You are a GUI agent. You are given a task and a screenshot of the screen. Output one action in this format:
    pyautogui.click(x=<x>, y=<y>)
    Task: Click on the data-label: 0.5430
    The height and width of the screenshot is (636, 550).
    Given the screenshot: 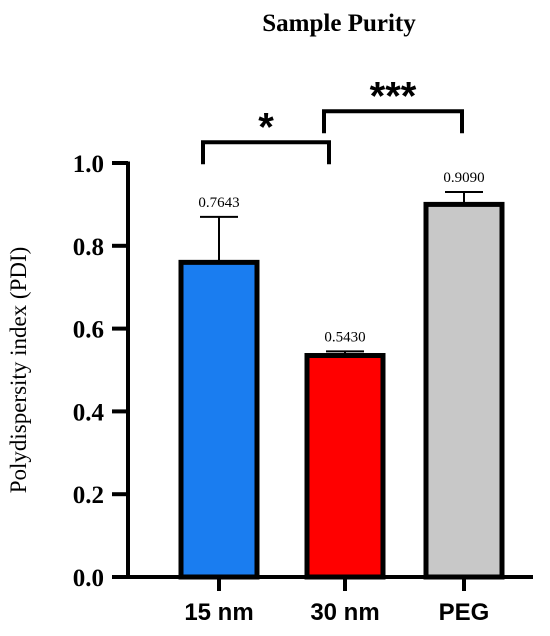 What is the action you would take?
    pyautogui.click(x=344, y=337)
    